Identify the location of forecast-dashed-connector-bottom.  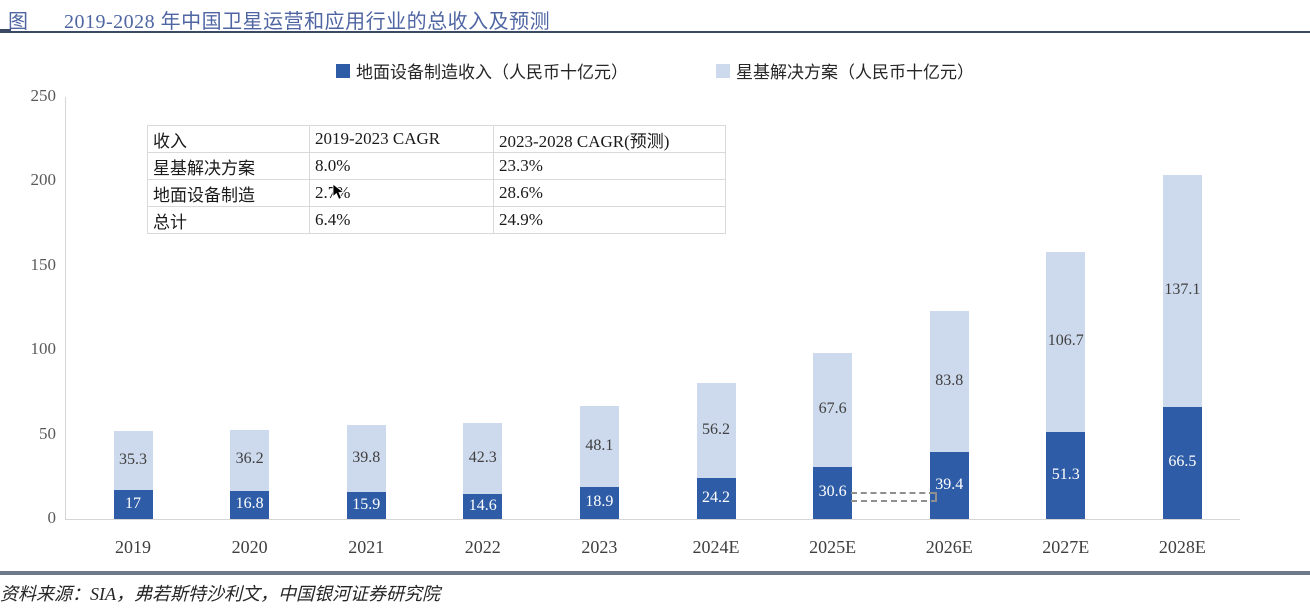
(894, 501).